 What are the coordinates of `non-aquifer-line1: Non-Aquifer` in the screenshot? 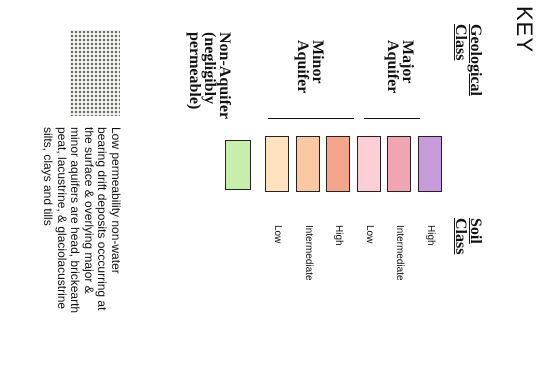 It's located at (224, 76).